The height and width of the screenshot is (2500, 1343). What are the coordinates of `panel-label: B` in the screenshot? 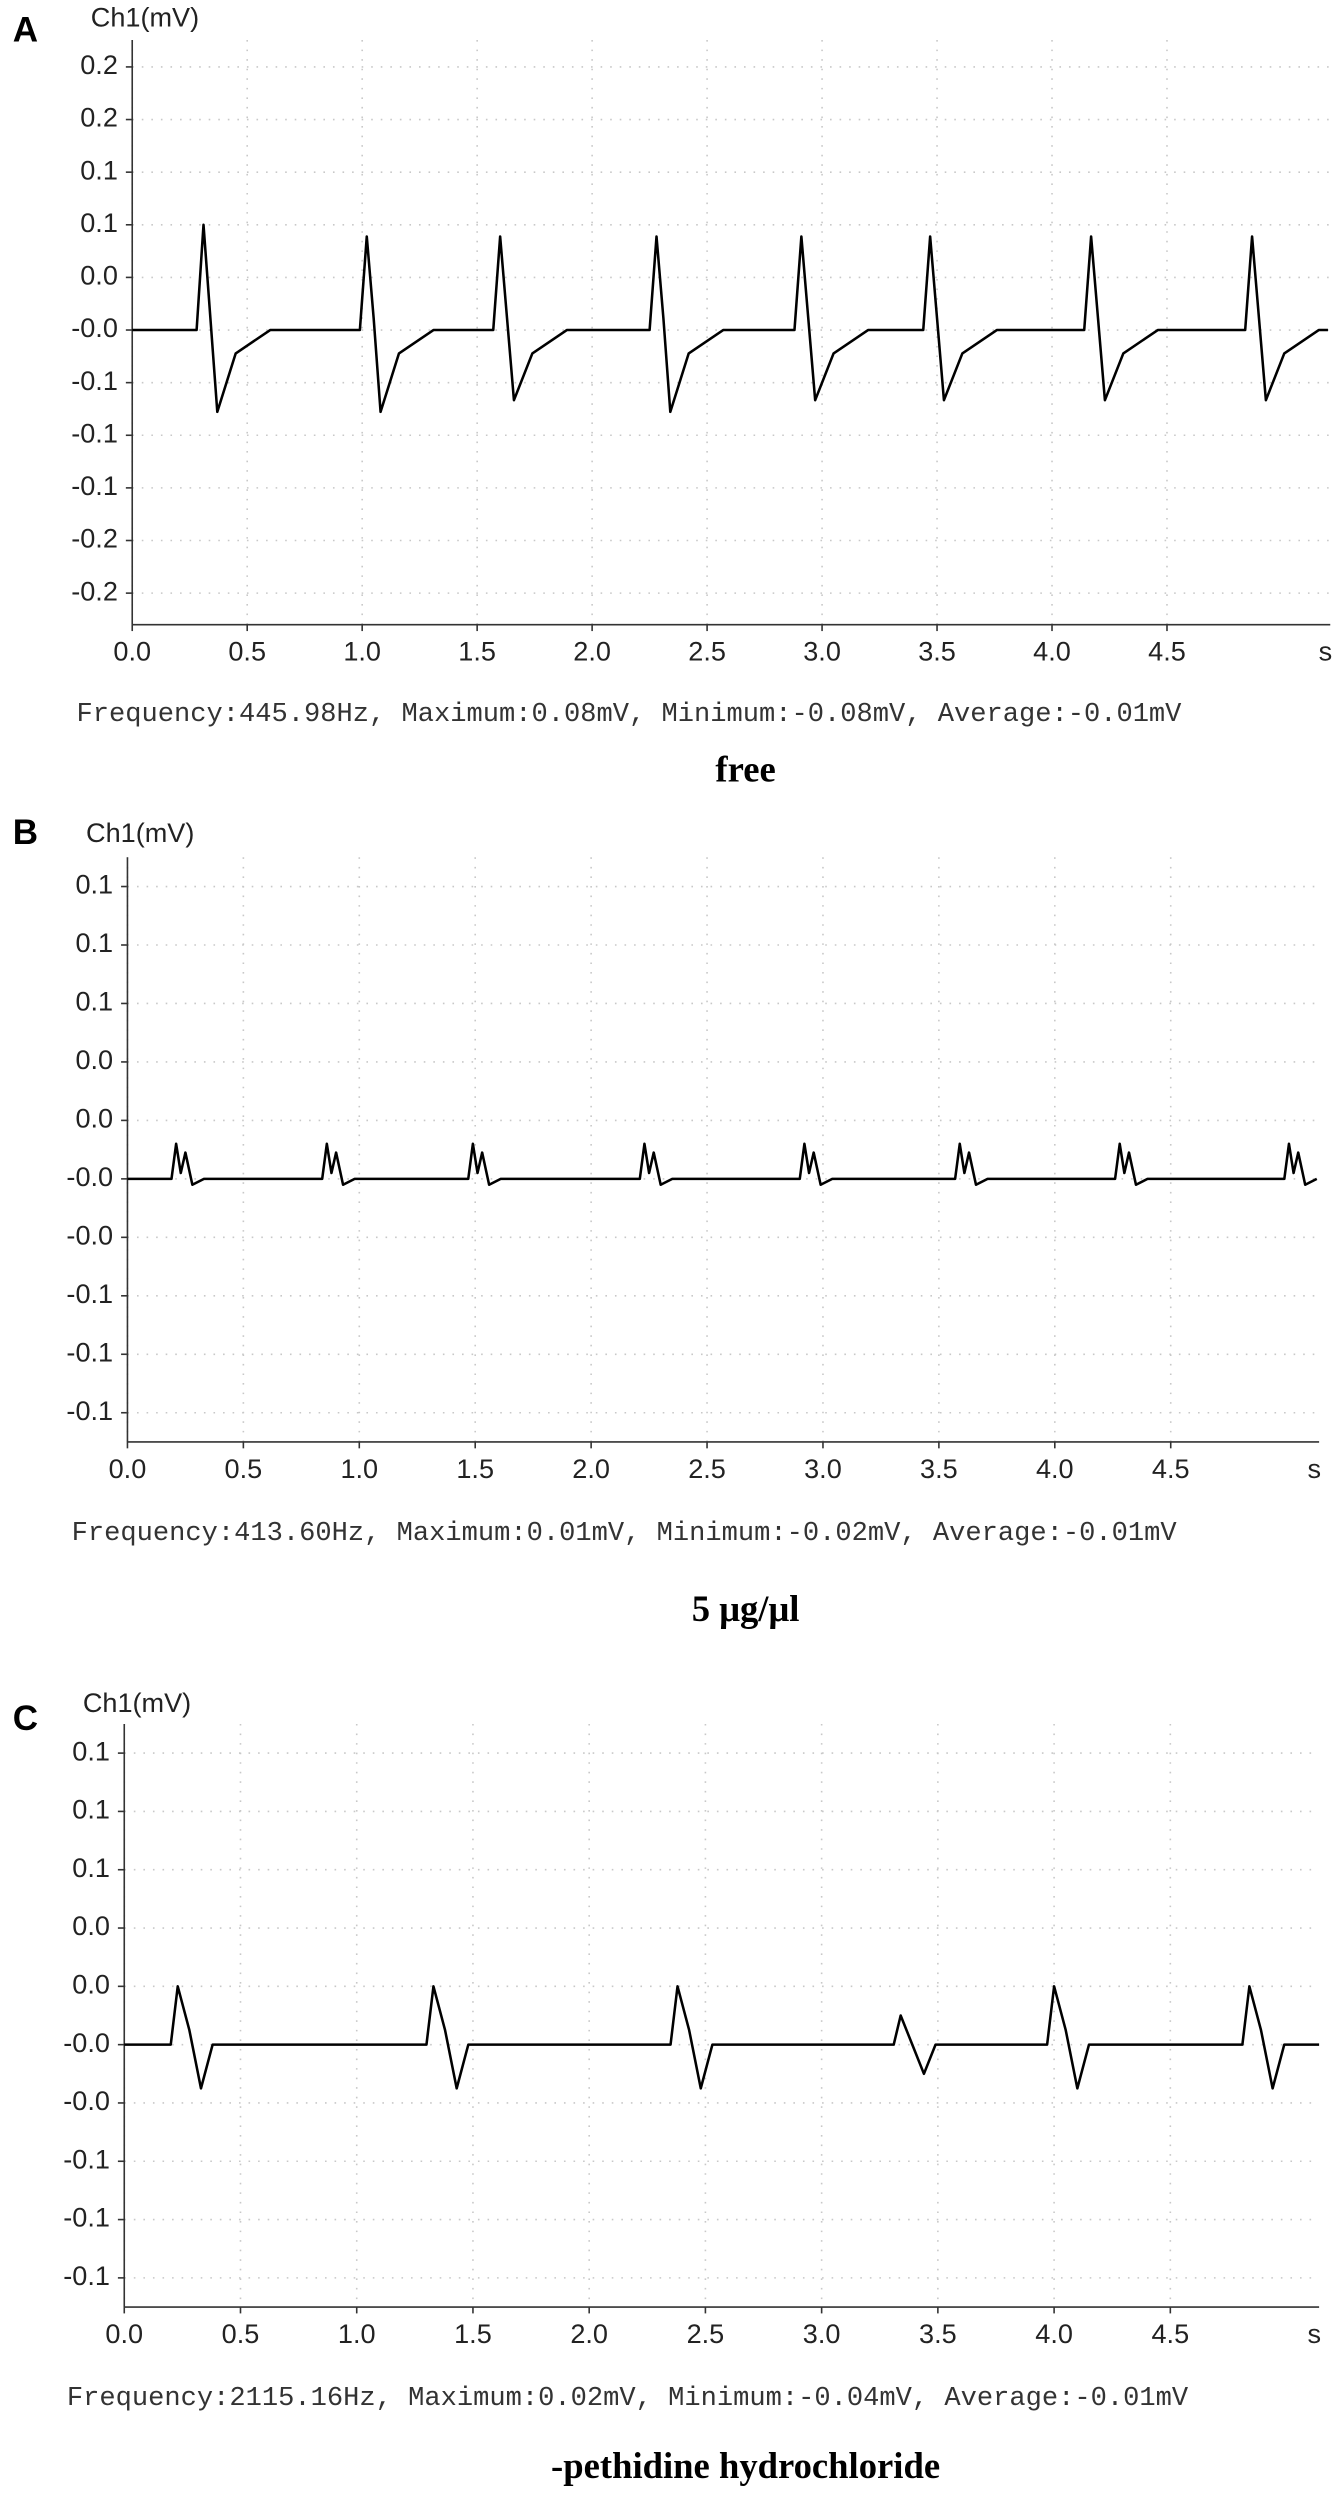 It's located at (25, 832).